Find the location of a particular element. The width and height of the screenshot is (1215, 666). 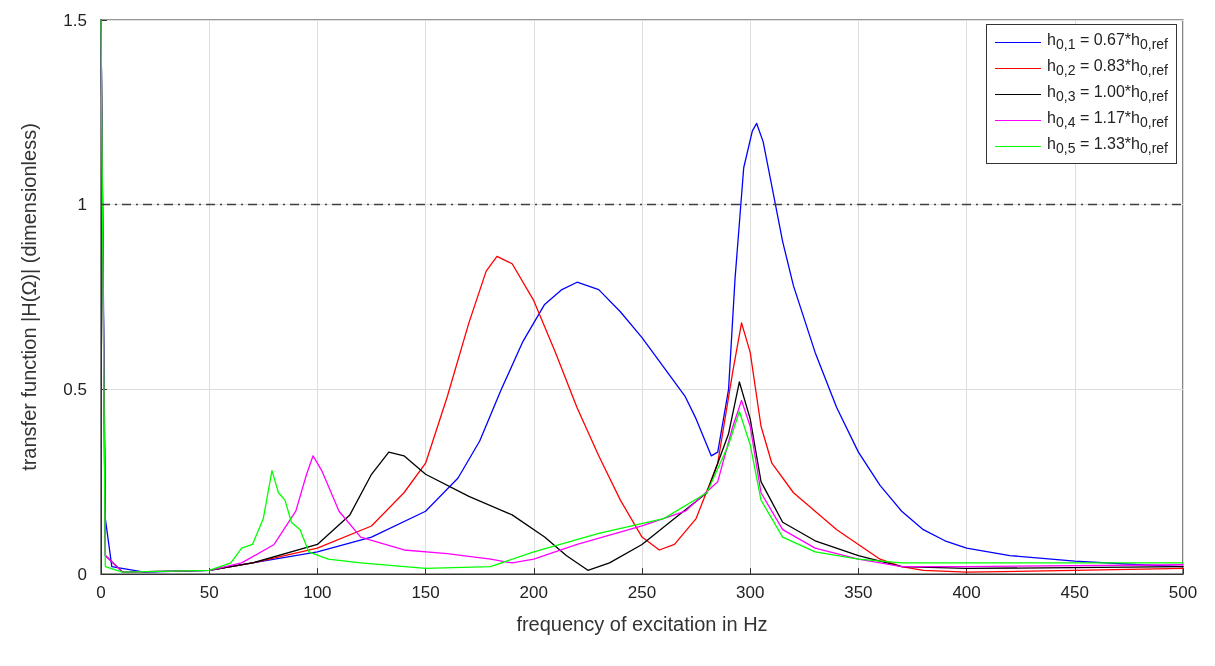

y-tick-label: 1 is located at coordinates (82, 205).